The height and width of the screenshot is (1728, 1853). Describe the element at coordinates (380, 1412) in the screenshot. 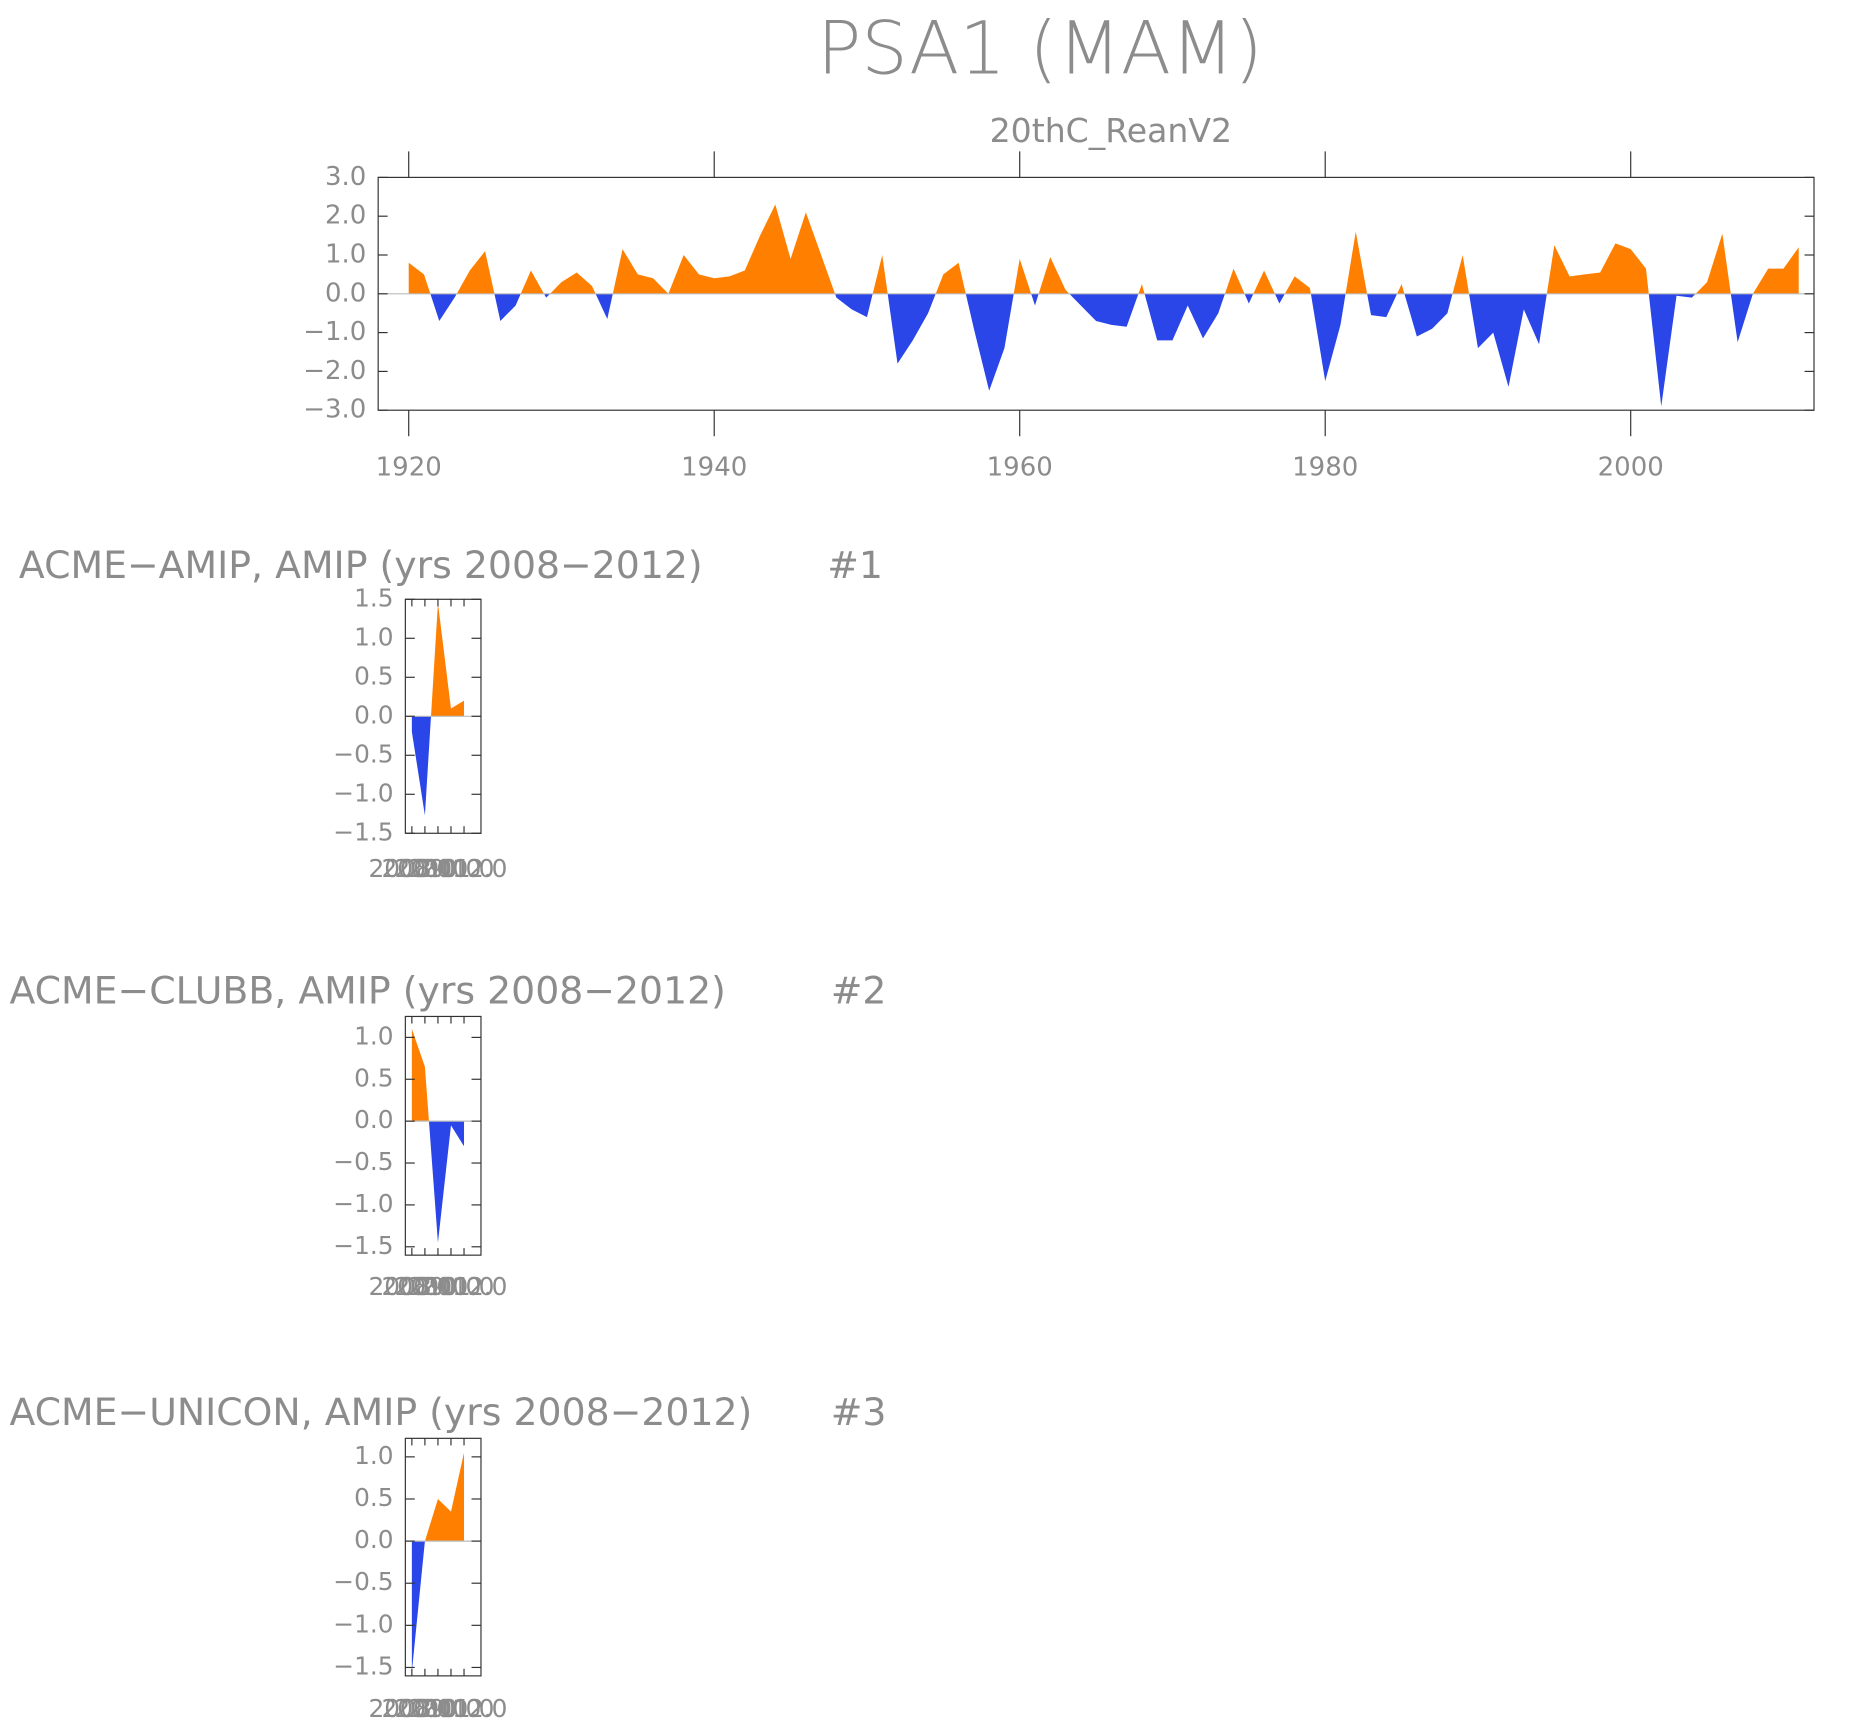

I see `panel-title: ACME−UNICON, AMIP (yrs 2008−2012)` at that location.